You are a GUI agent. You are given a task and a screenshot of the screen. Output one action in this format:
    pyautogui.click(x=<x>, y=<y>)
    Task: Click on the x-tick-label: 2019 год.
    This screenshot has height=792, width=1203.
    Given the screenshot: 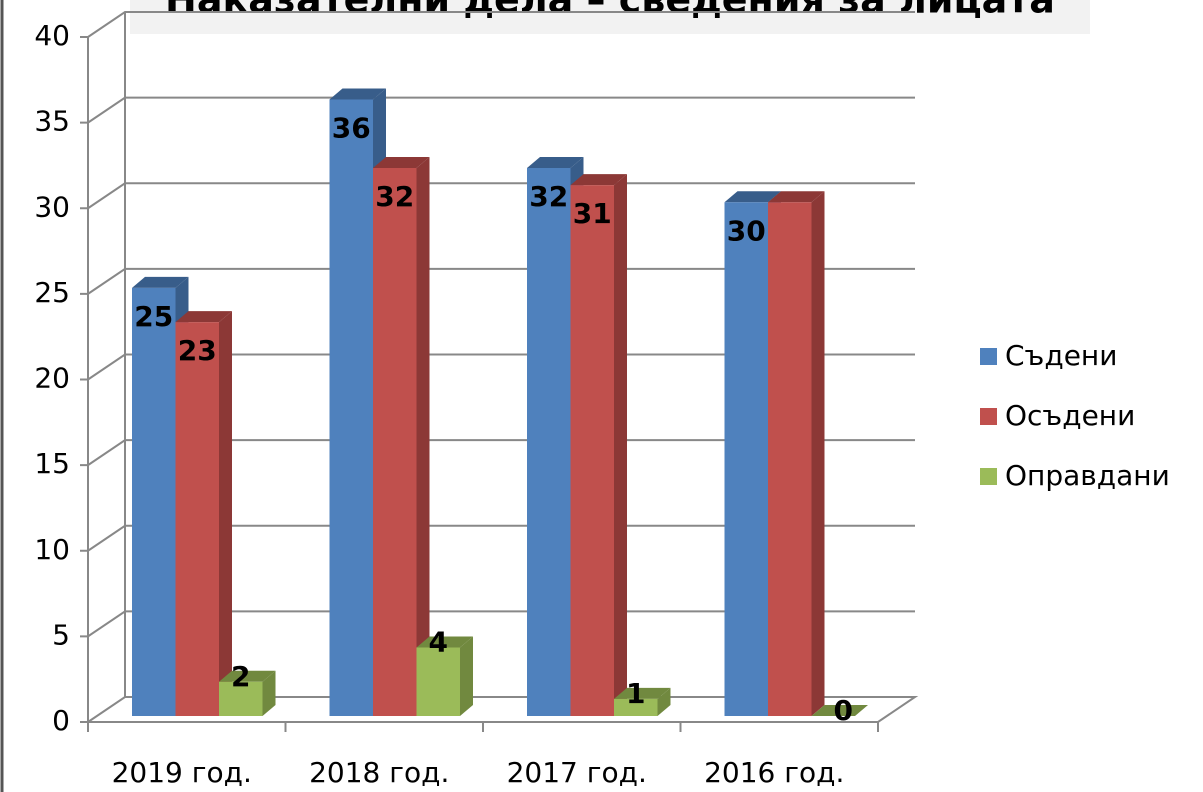 What is the action you would take?
    pyautogui.click(x=182, y=772)
    